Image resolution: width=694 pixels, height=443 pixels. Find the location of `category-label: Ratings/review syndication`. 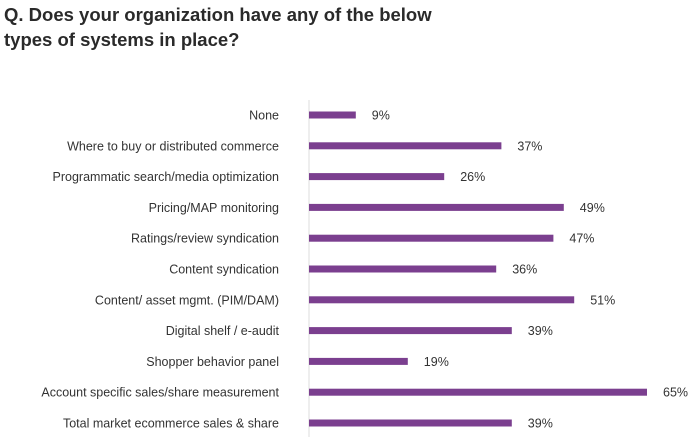

category-label: Ratings/review syndication is located at coordinates (205, 239).